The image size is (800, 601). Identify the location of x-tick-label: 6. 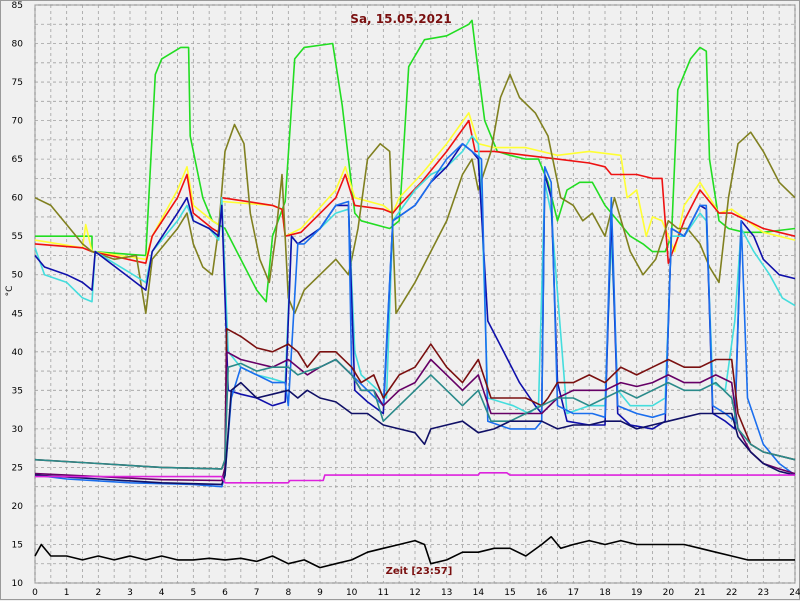
(225, 593).